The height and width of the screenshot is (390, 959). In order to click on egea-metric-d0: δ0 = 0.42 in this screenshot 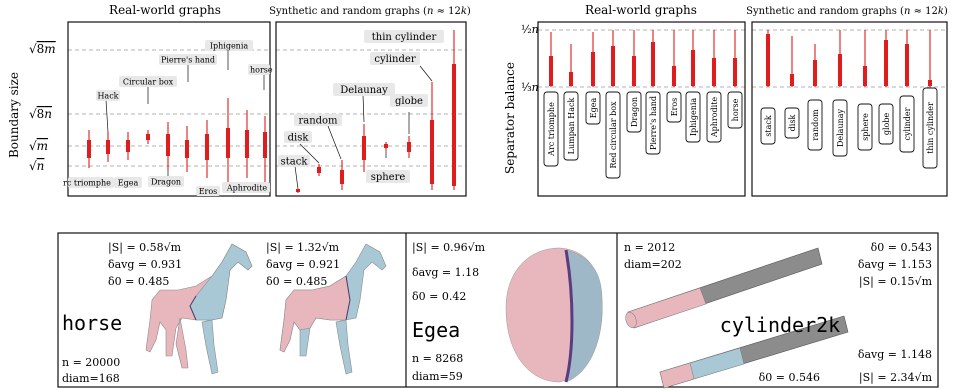, I will do `click(439, 296)`.